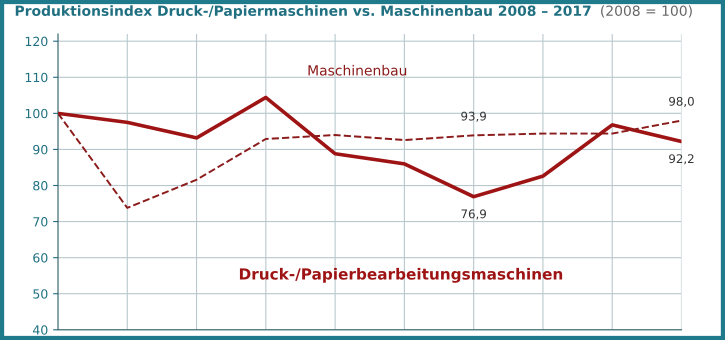  I want to click on chart-subtitle: (2008 = 100), so click(646, 11).